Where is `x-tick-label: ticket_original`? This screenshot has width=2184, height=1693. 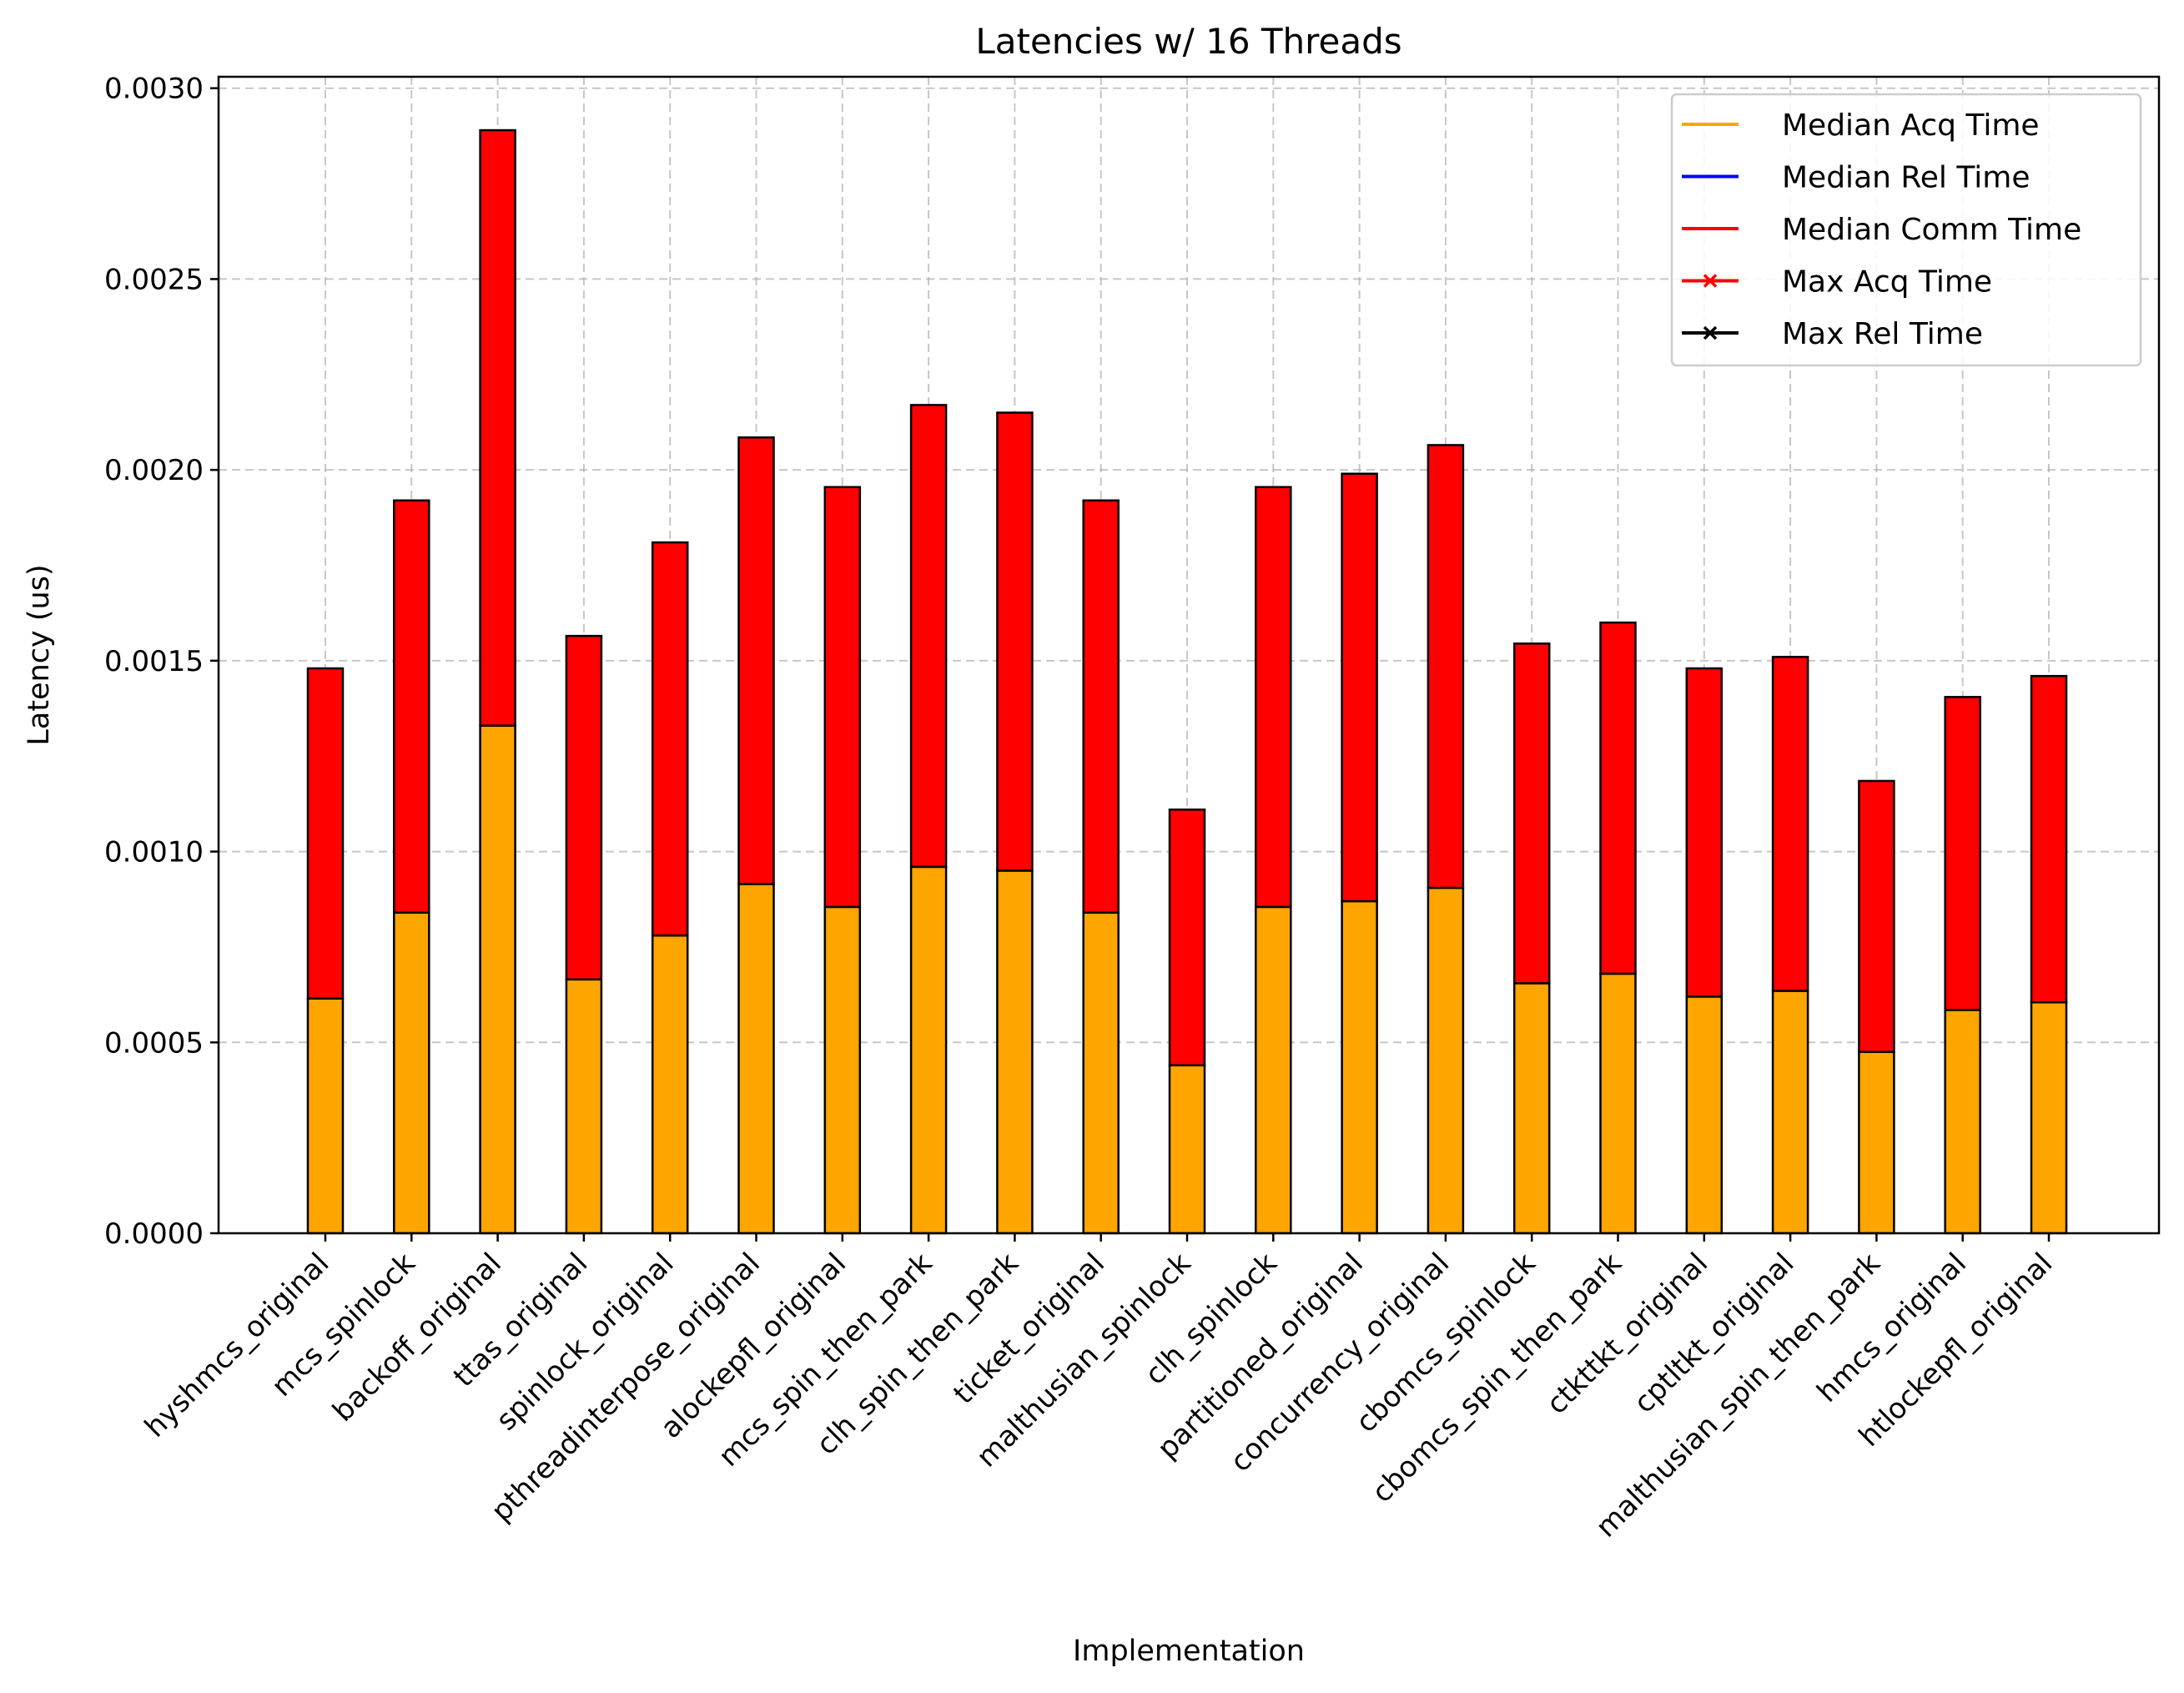 x-tick-label: ticket_original is located at coordinates (1029, 1329).